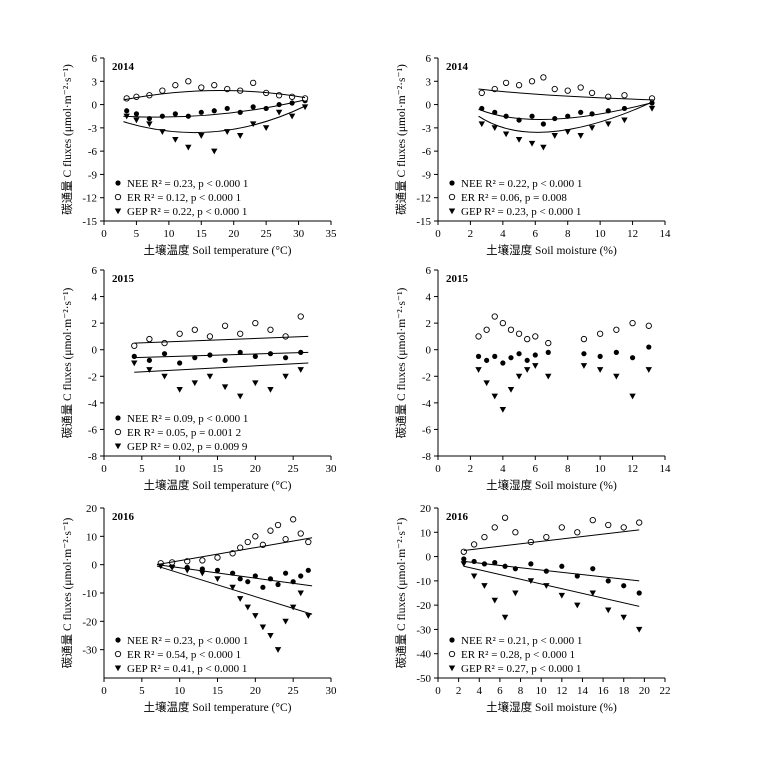  What do you see at coordinates (457, 279) in the screenshot?
I see `panel-year-label: 2015` at bounding box center [457, 279].